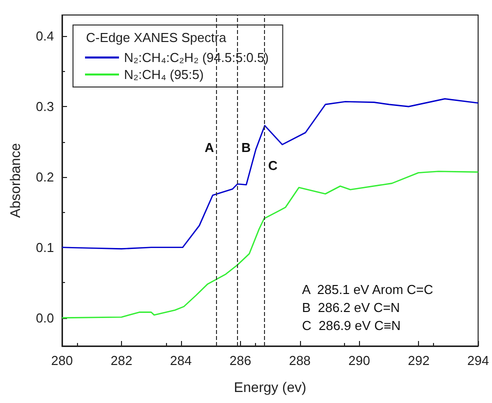 The width and height of the screenshot is (492, 403). I want to click on annotation: C 286.9 eV C≡N, so click(351, 325).